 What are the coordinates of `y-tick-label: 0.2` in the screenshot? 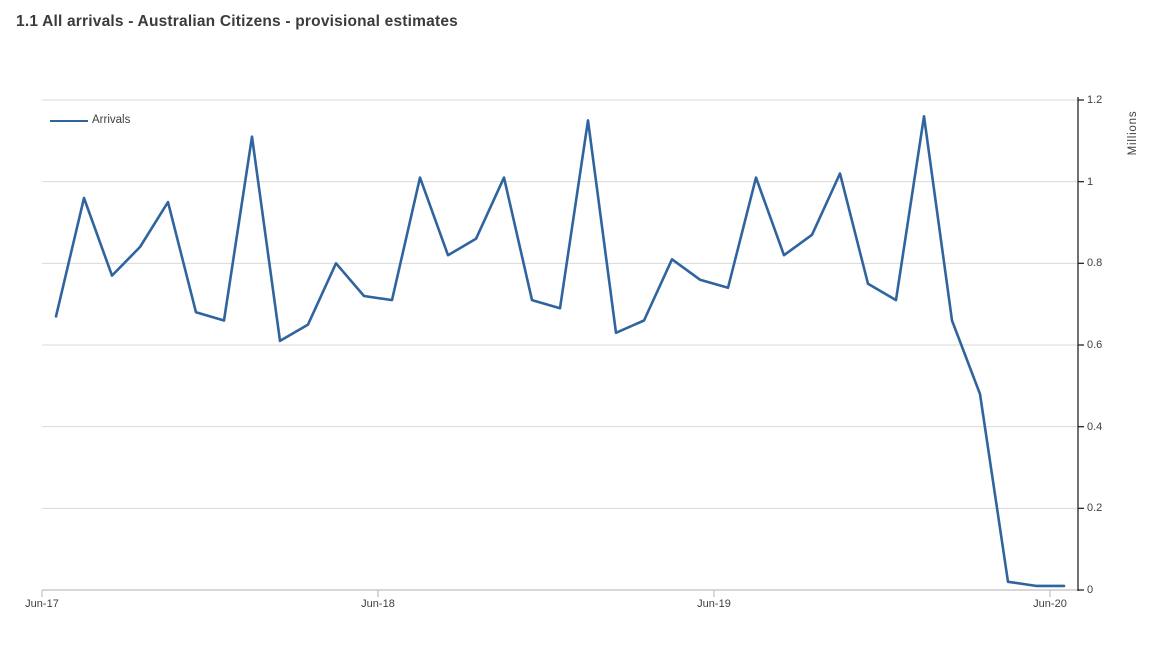 It's located at (1095, 508).